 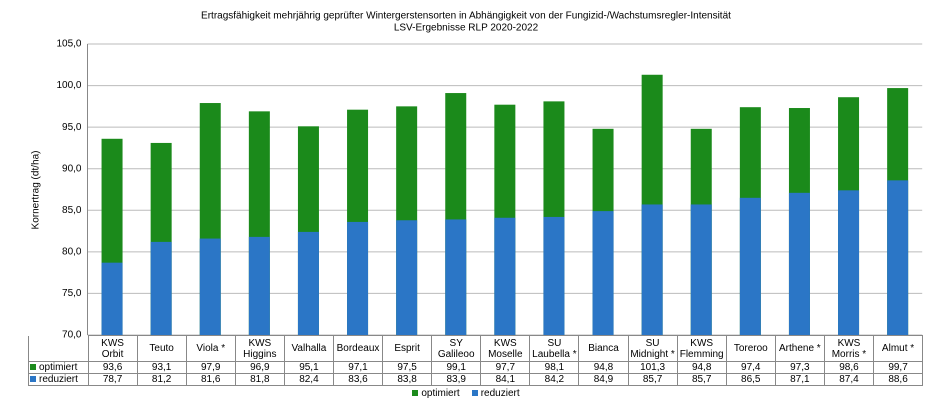 What do you see at coordinates (72, 127) in the screenshot?
I see `y-tick-label: 95,0` at bounding box center [72, 127].